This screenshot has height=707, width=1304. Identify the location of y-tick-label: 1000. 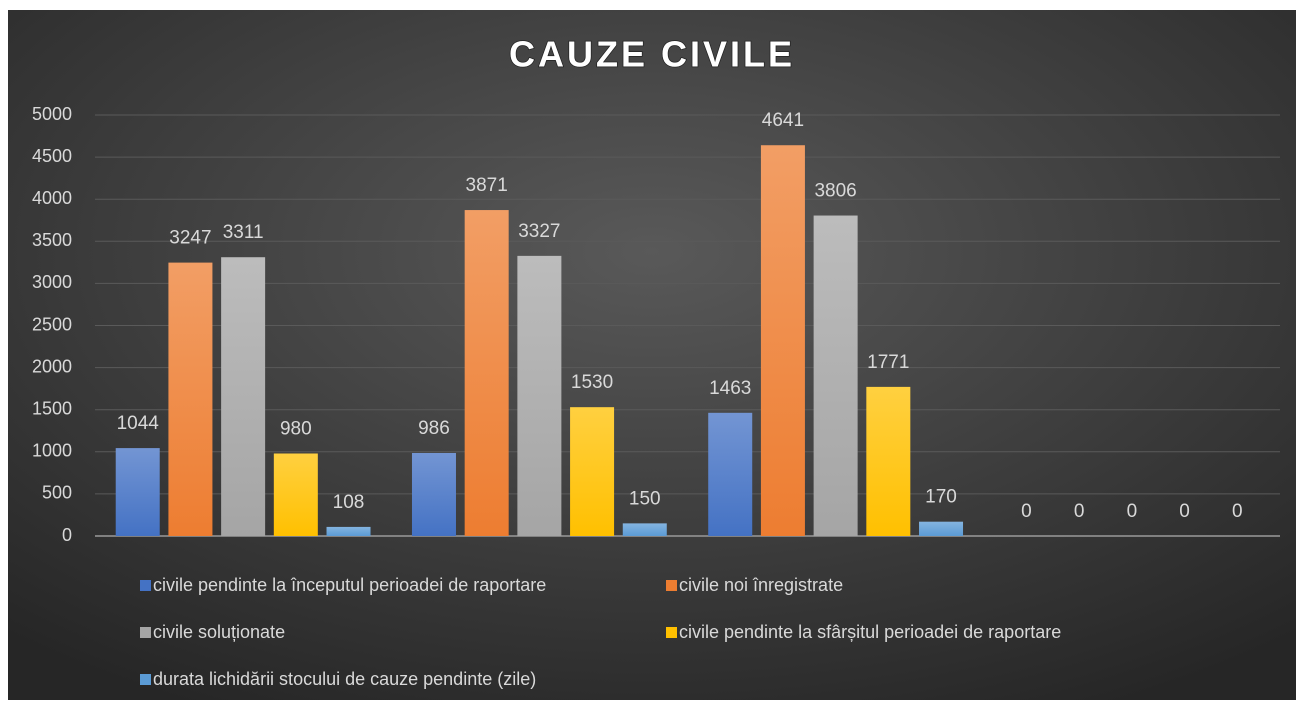
(52, 451).